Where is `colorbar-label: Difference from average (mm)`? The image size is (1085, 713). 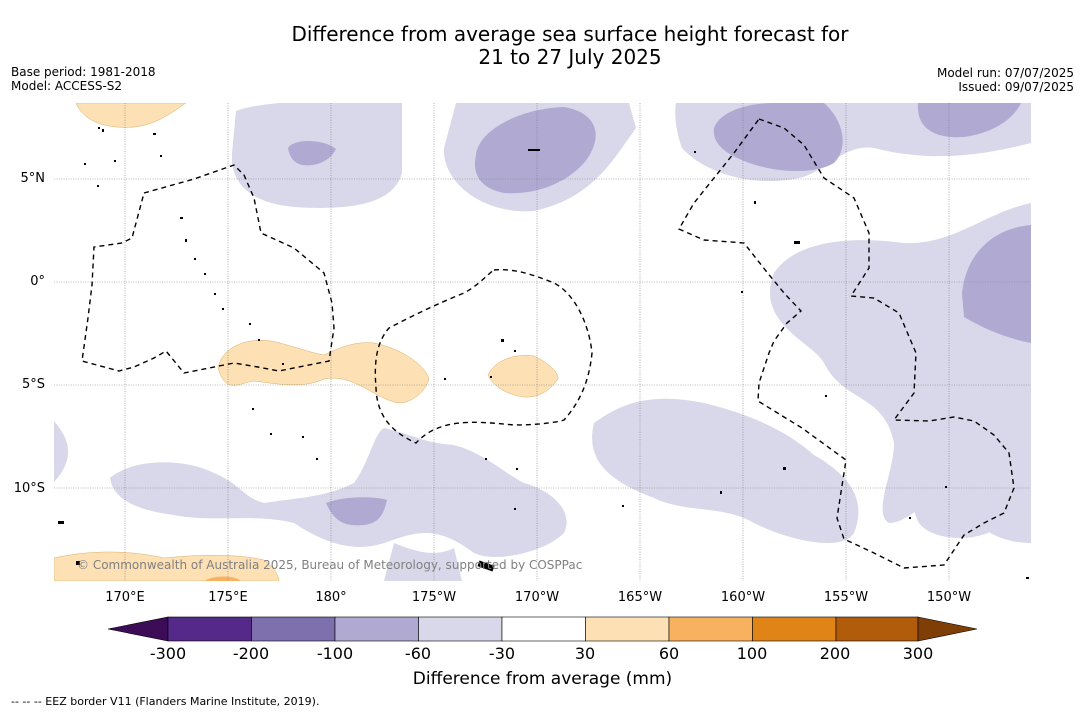
colorbar-label: Difference from average (mm) is located at coordinates (542, 679).